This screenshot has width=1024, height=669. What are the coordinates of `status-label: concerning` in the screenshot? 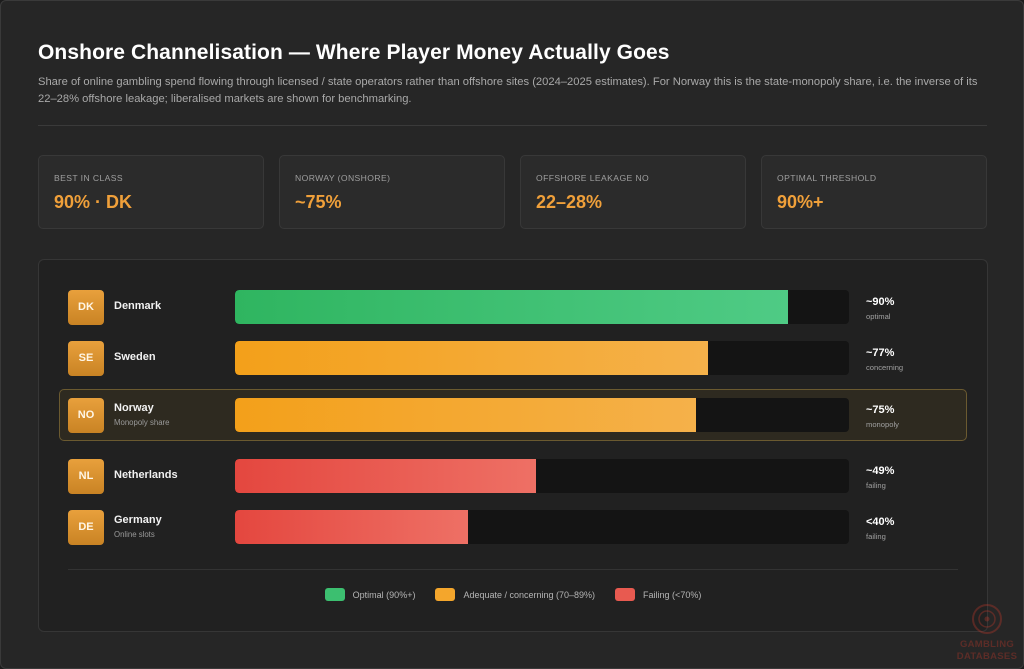 It's located at (885, 367).